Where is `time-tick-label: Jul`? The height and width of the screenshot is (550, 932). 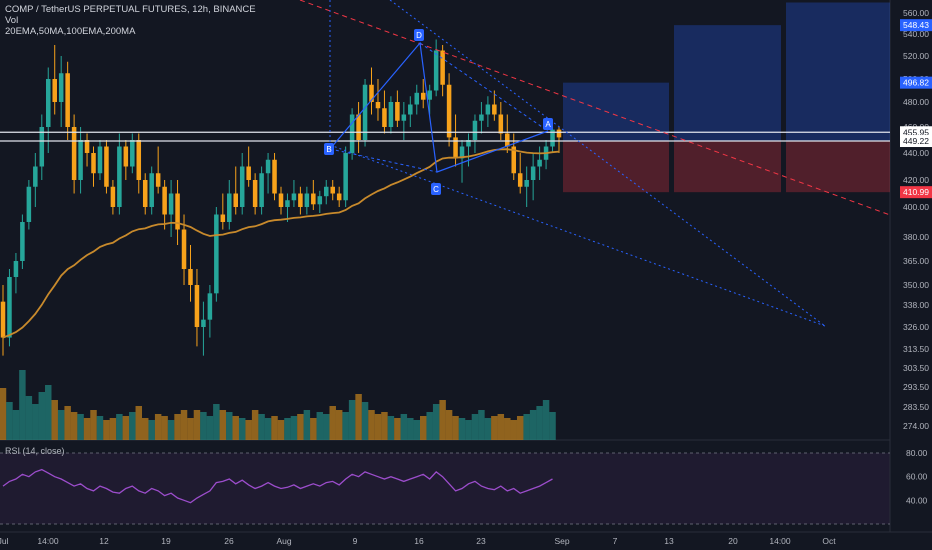
time-tick-label: Jul is located at coordinates (4, 541).